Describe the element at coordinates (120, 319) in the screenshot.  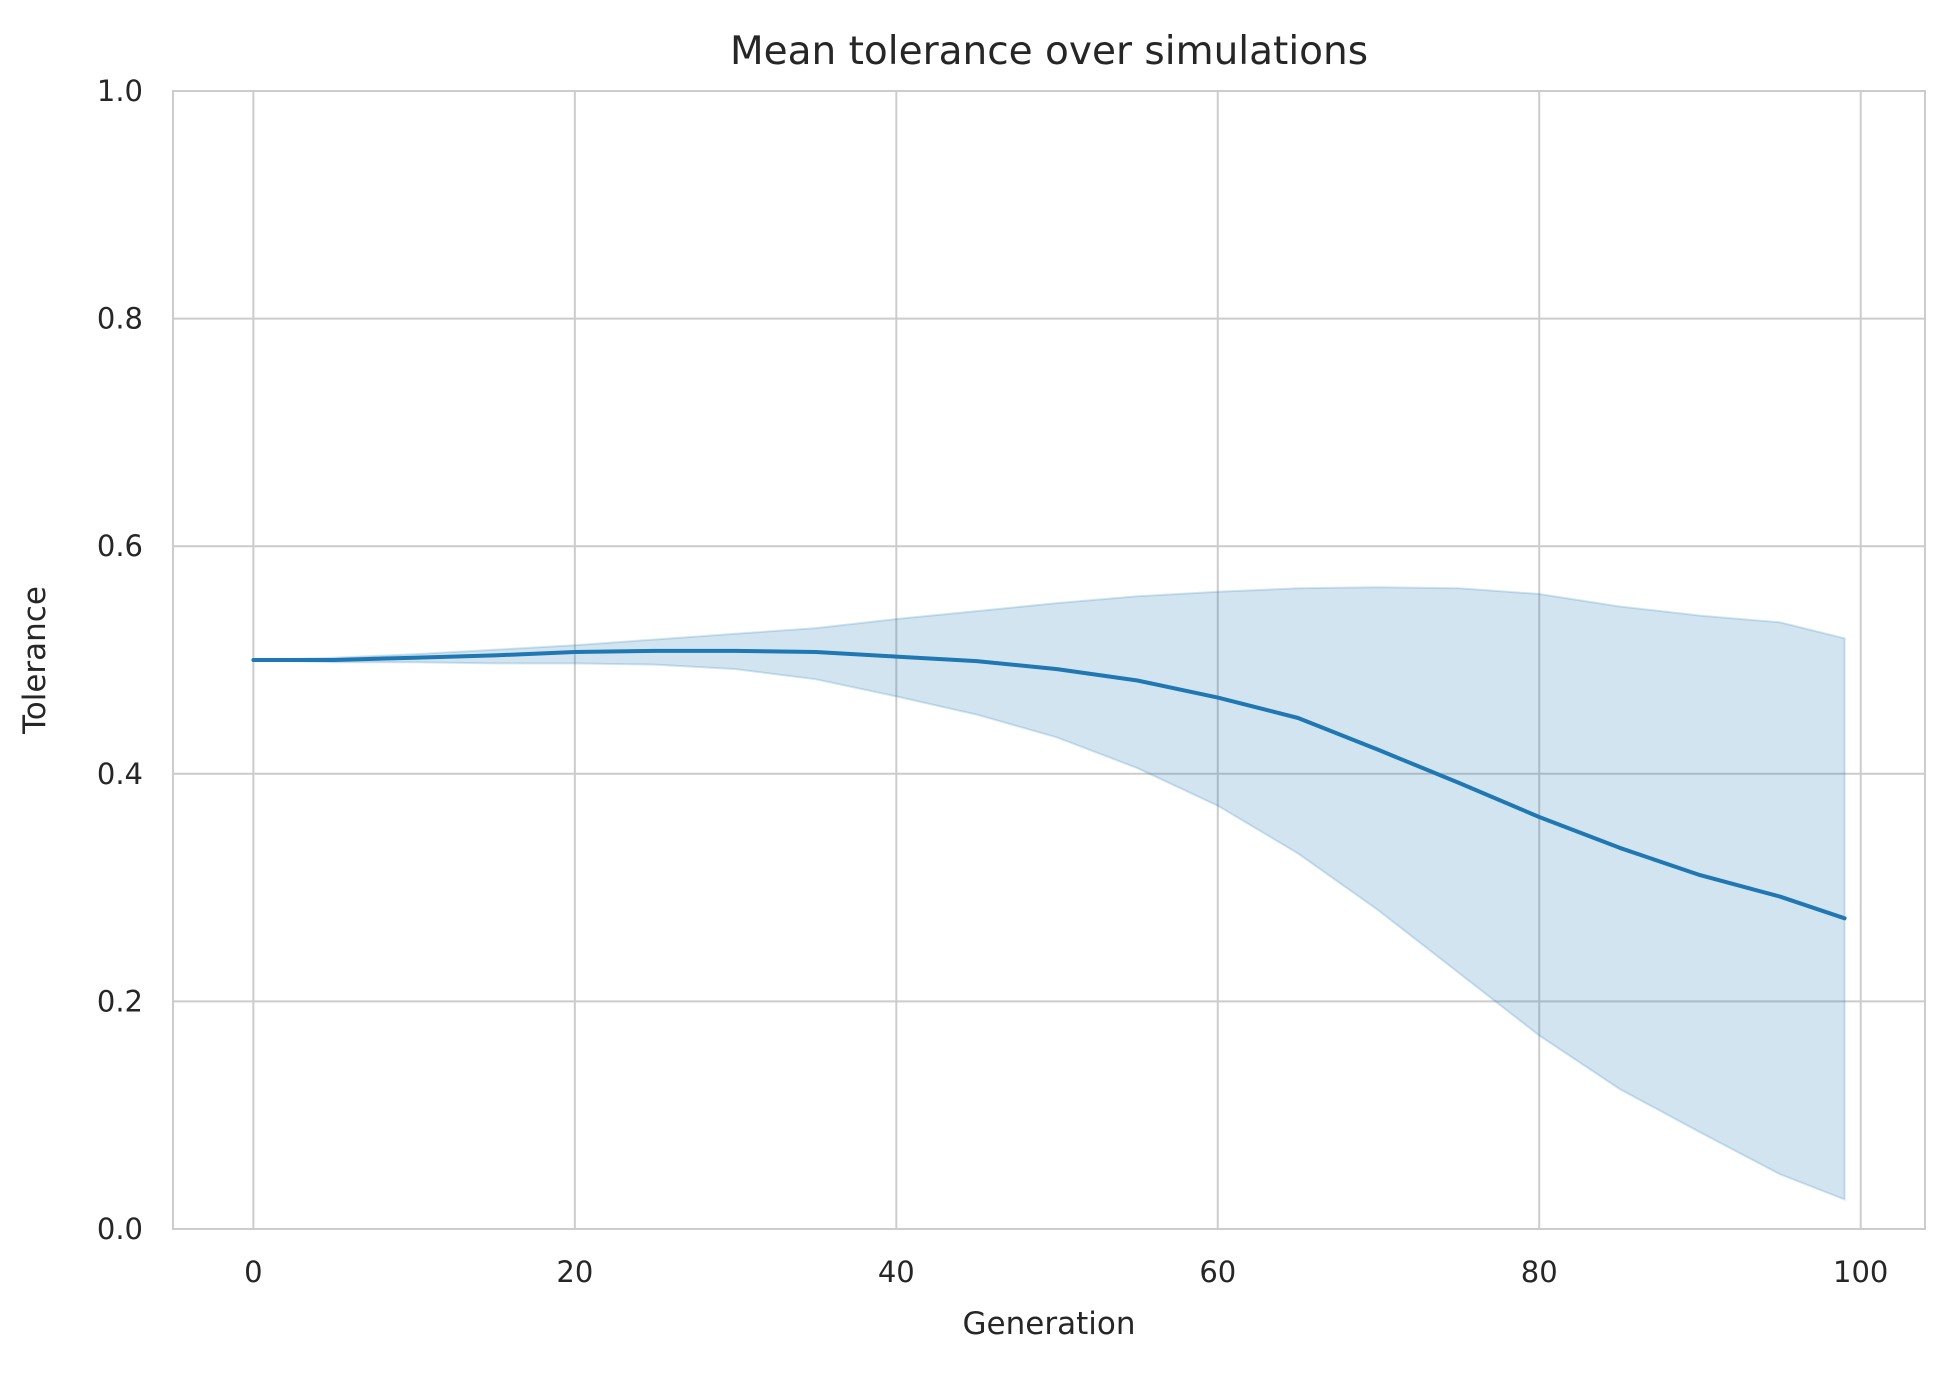
I see `y-tick-label: 0.8` at that location.